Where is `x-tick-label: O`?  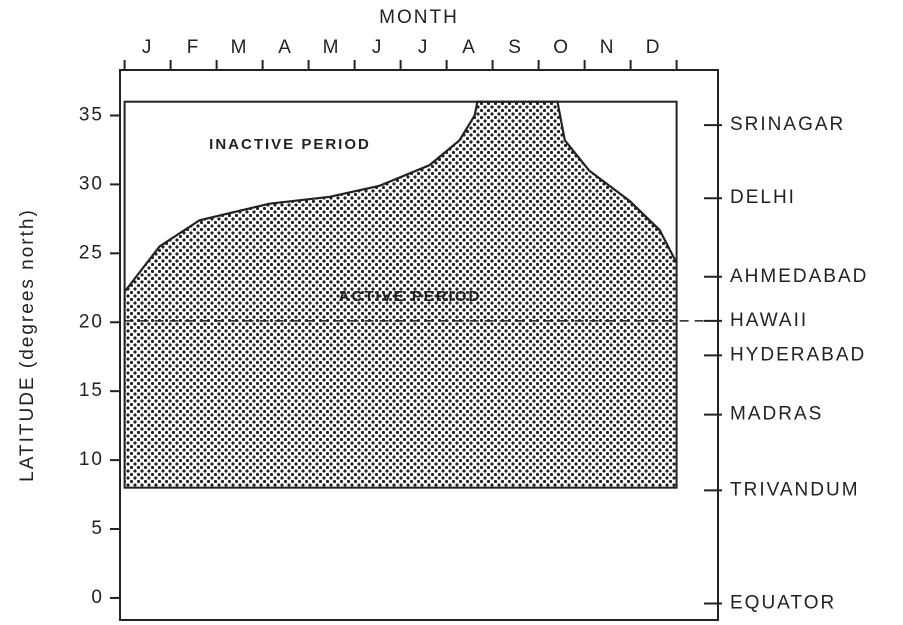
x-tick-label: O is located at coordinates (561, 47).